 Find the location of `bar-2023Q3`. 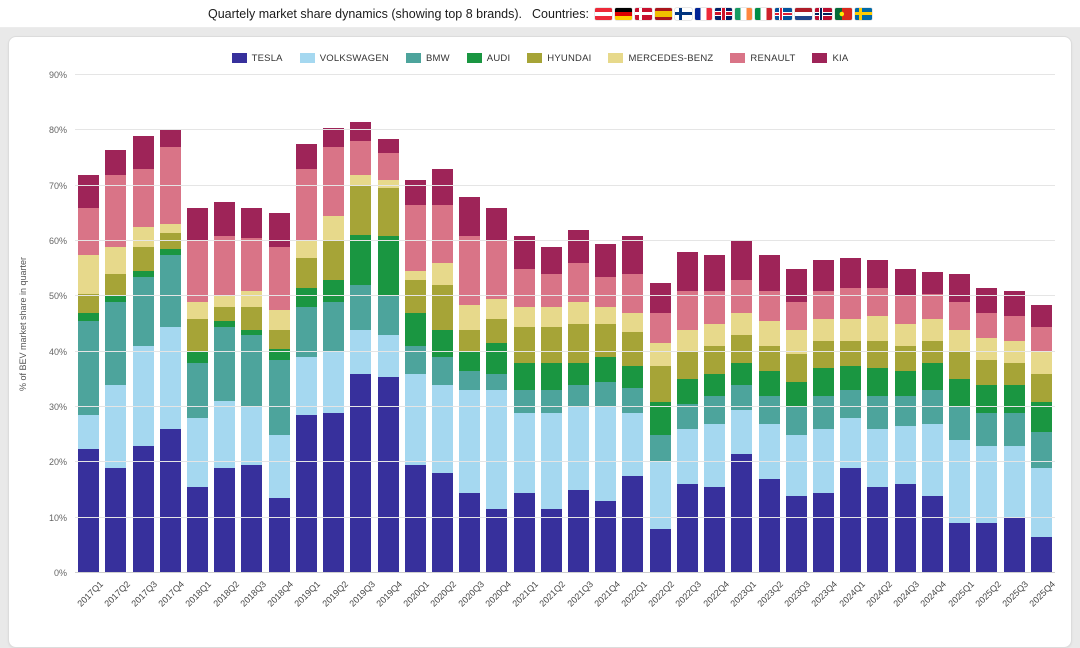

bar-2023Q3 is located at coordinates (796, 324).